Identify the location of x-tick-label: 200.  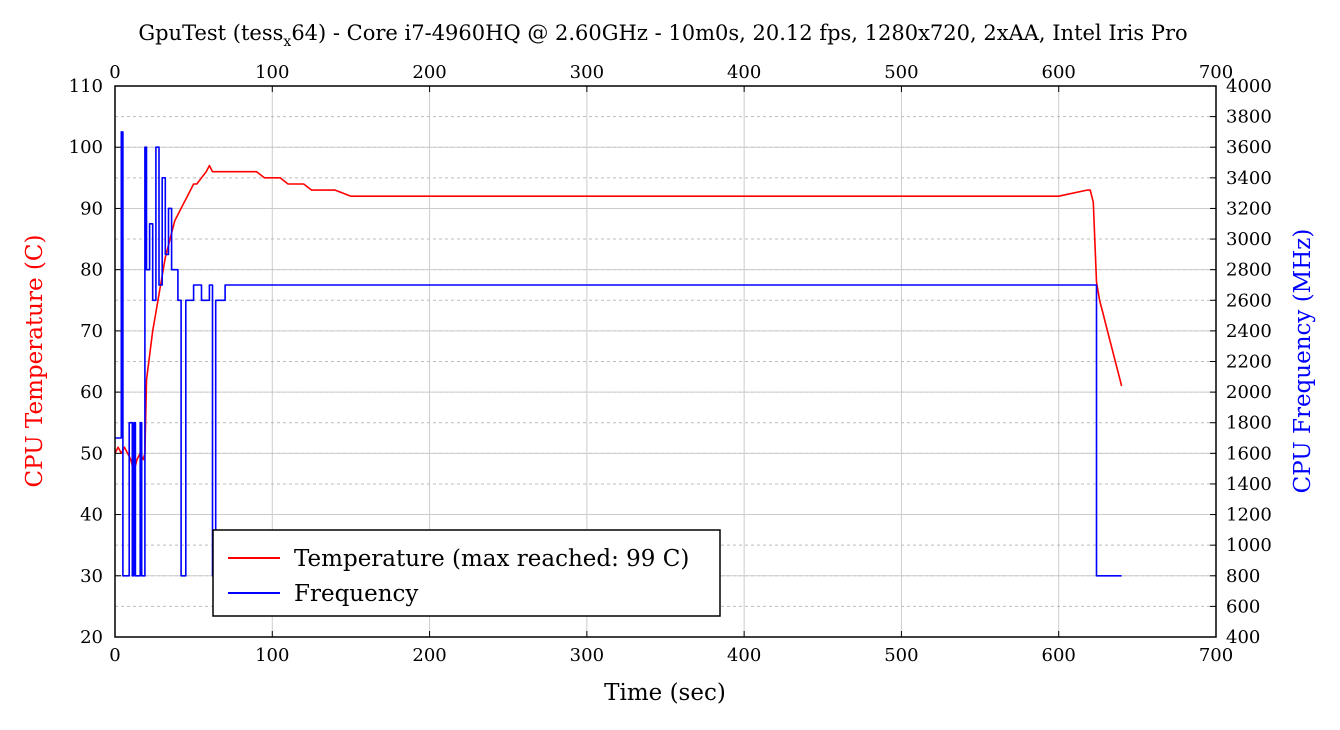
(429, 655).